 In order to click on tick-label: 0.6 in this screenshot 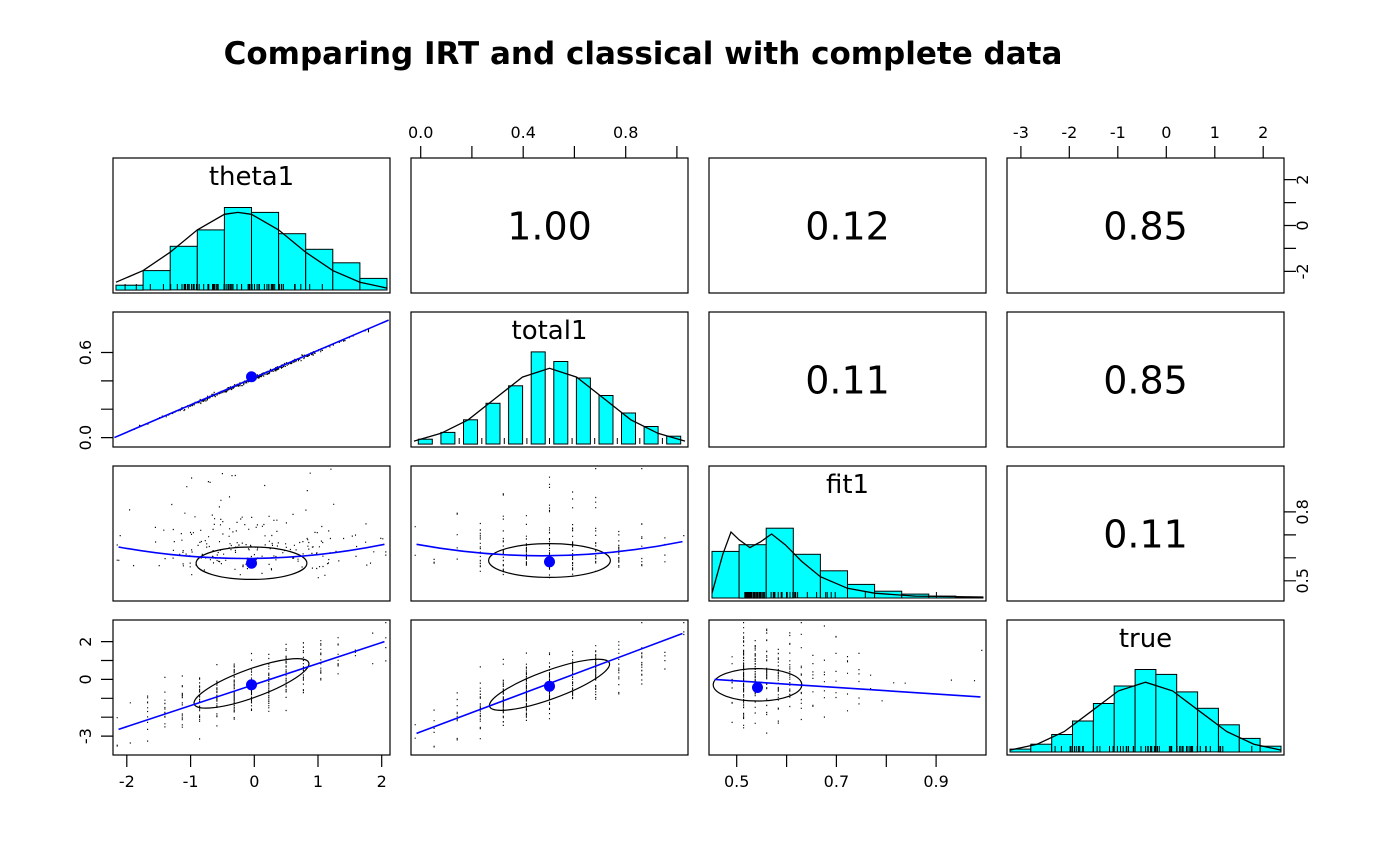, I will do `click(85, 352)`.